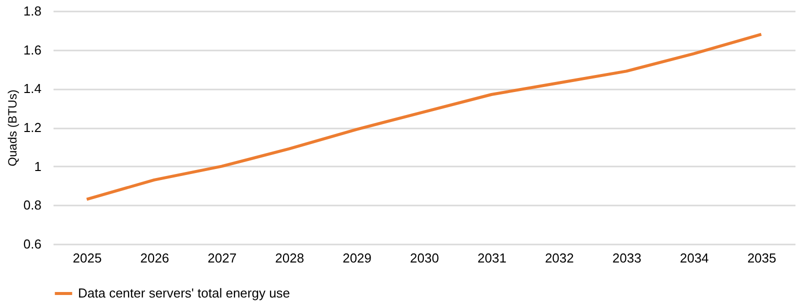 Image resolution: width=800 pixels, height=306 pixels. What do you see at coordinates (289, 258) in the screenshot?
I see `x-tick-label: 2028` at bounding box center [289, 258].